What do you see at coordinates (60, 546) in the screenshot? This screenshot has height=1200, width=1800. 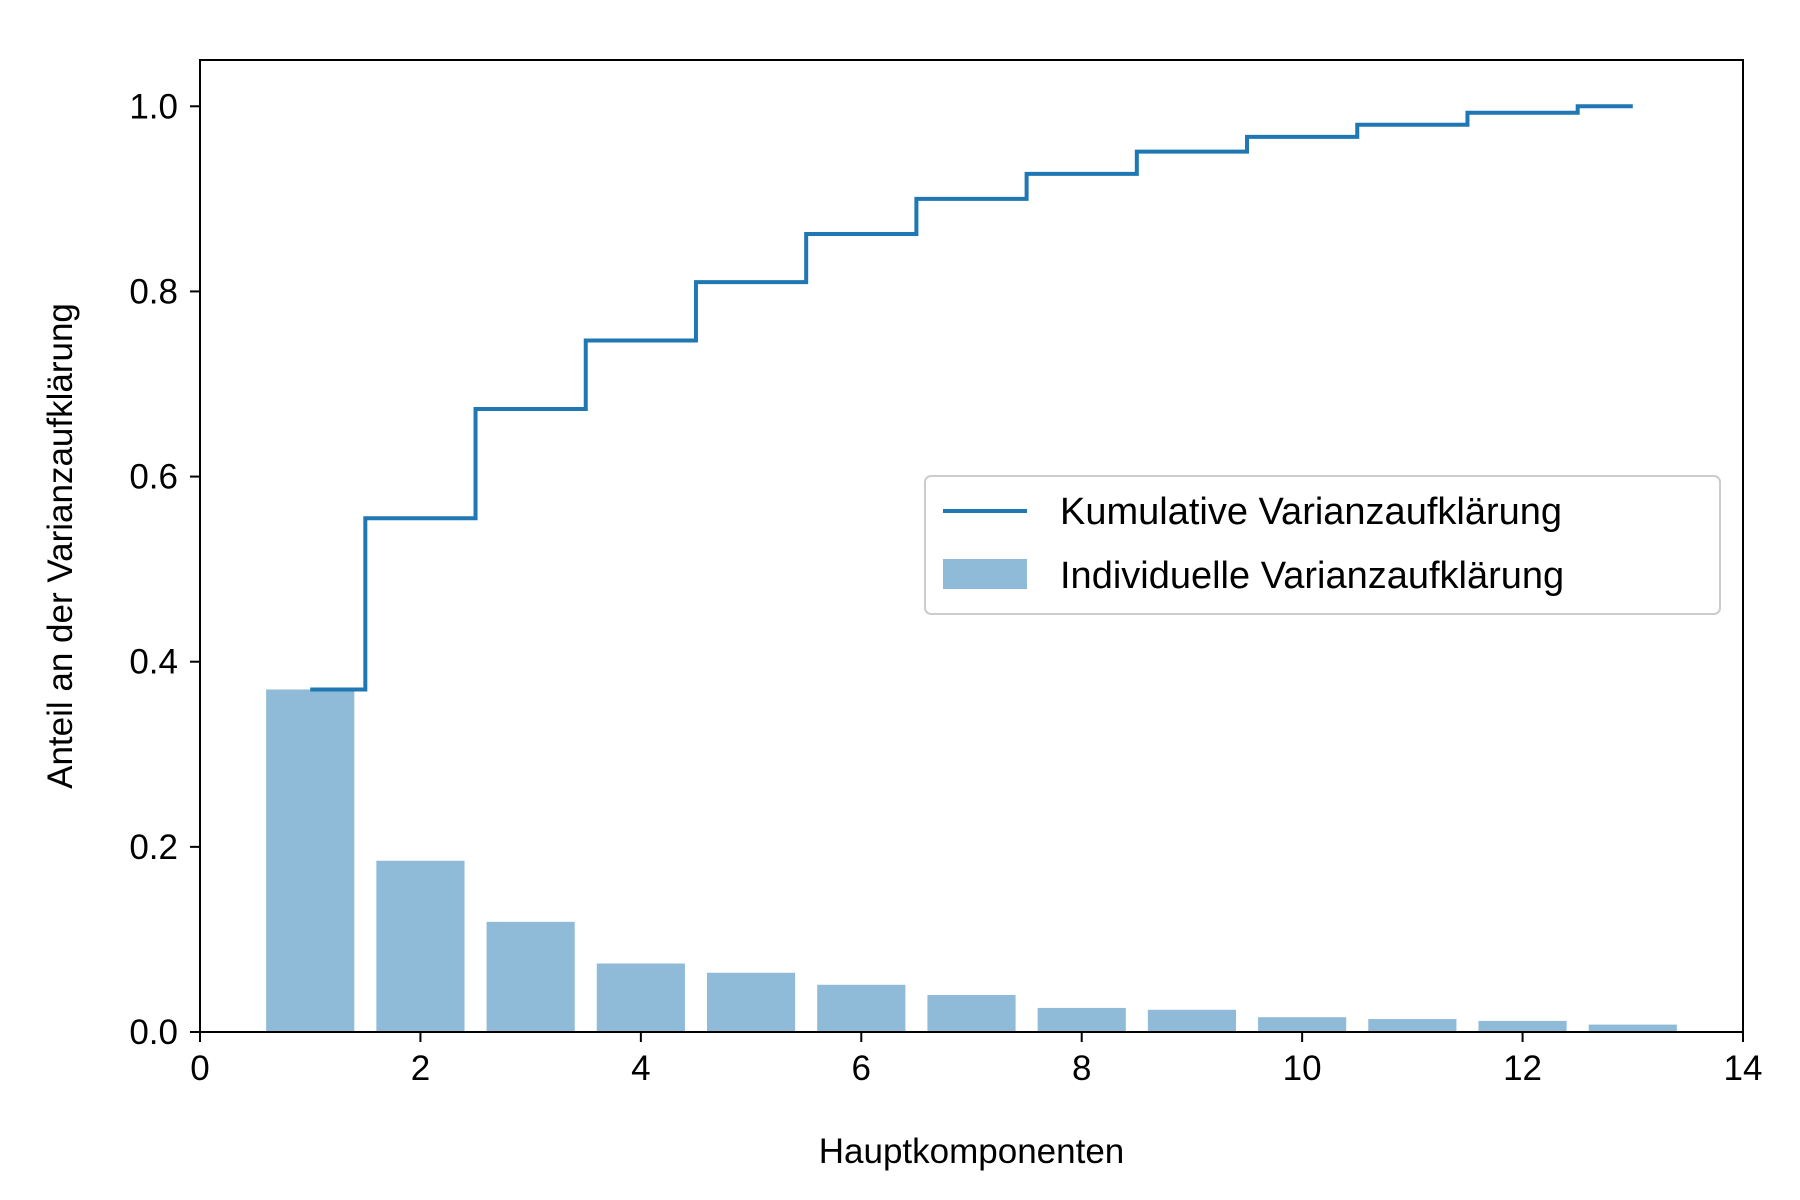 I see `y-axis-label: Anteil an der Varianzaufklärung` at bounding box center [60, 546].